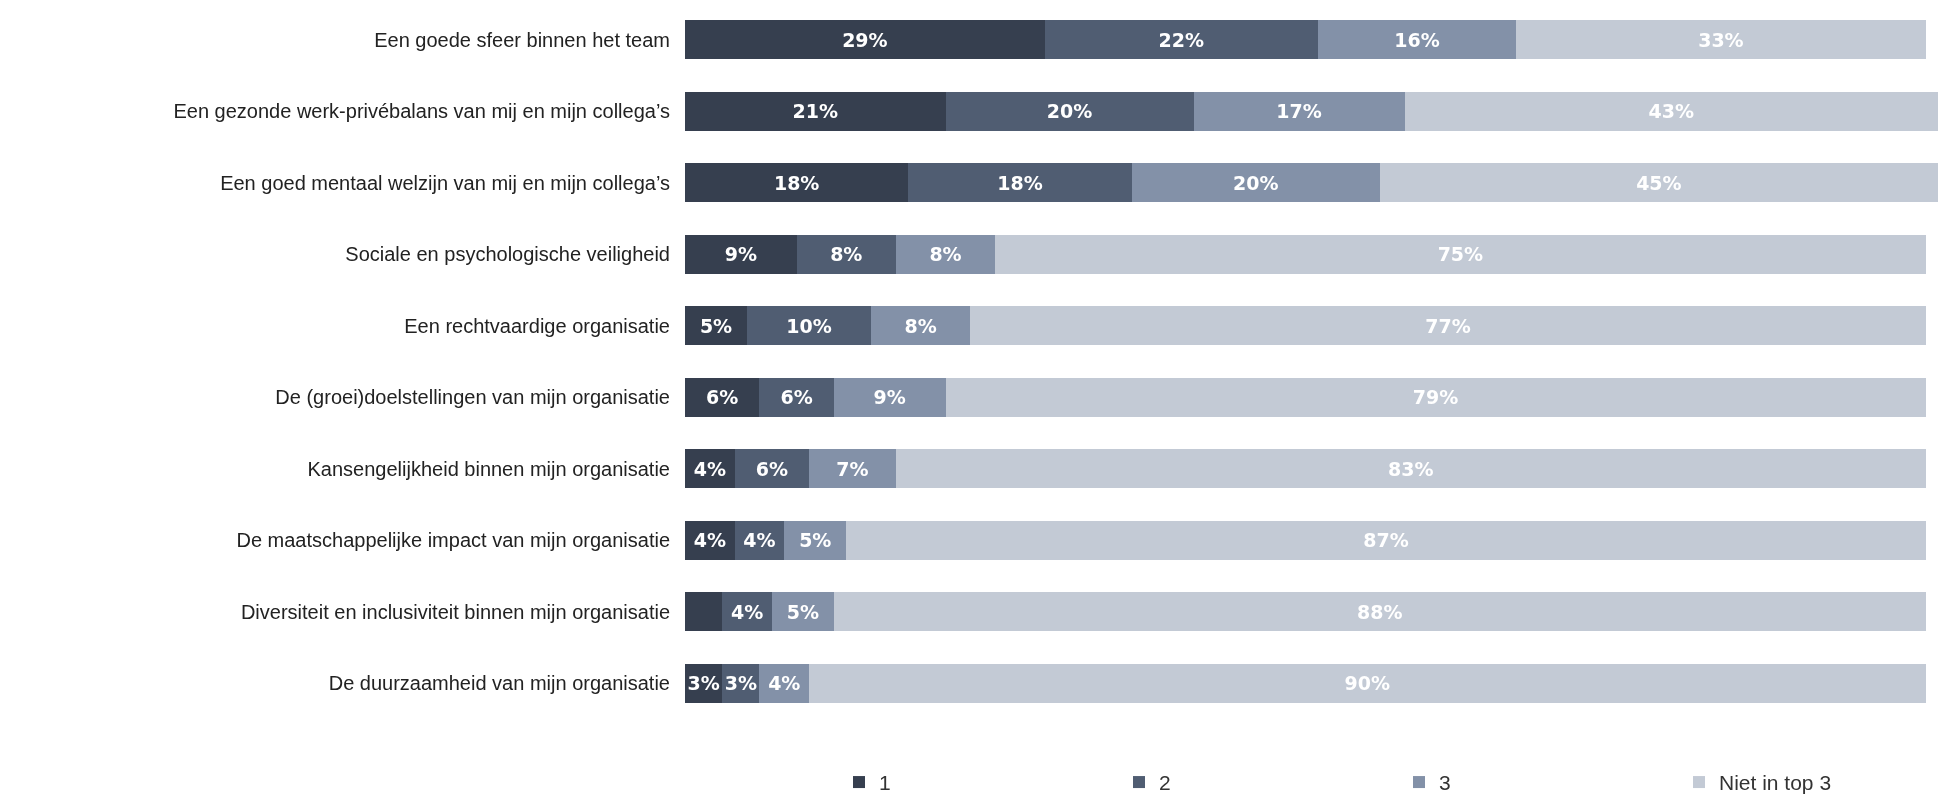 The image size is (1959, 805). I want to click on data-label: 17%, so click(1299, 111).